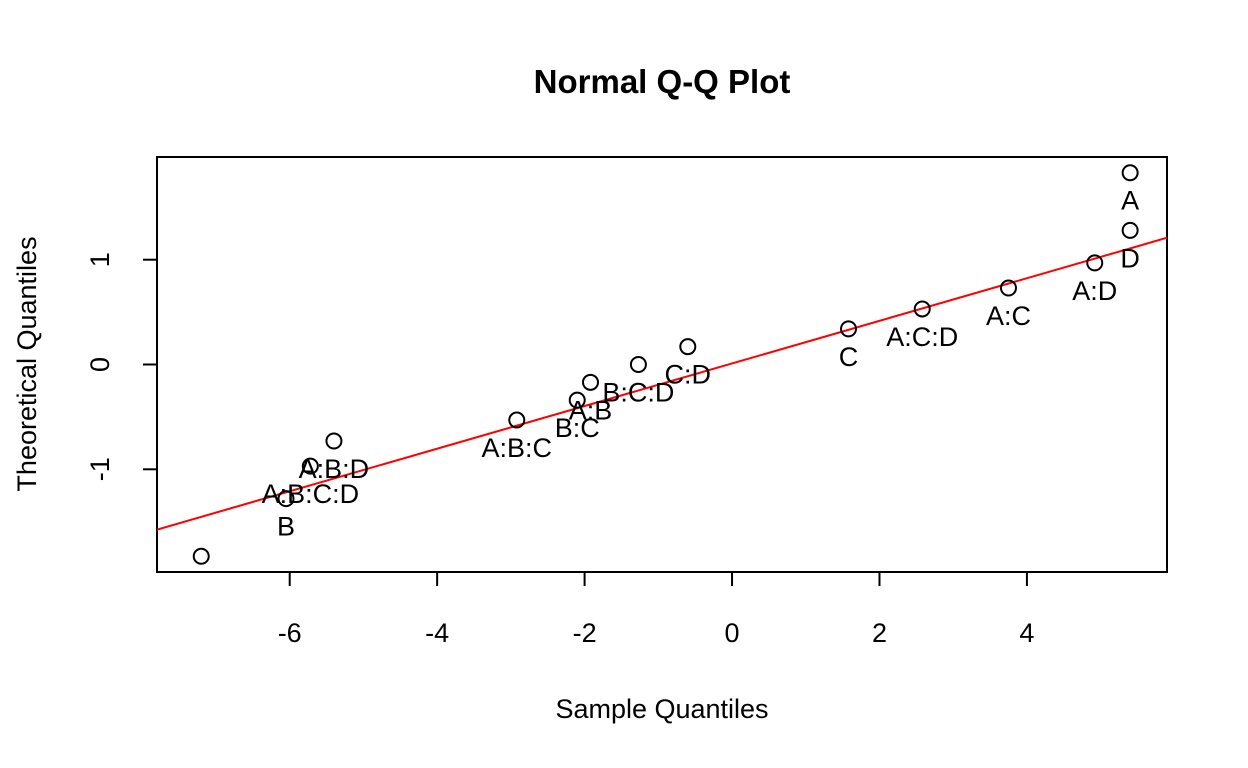 Image resolution: width=1248 pixels, height=768 pixels. Describe the element at coordinates (732, 633) in the screenshot. I see `x-tick-label: 0` at that location.